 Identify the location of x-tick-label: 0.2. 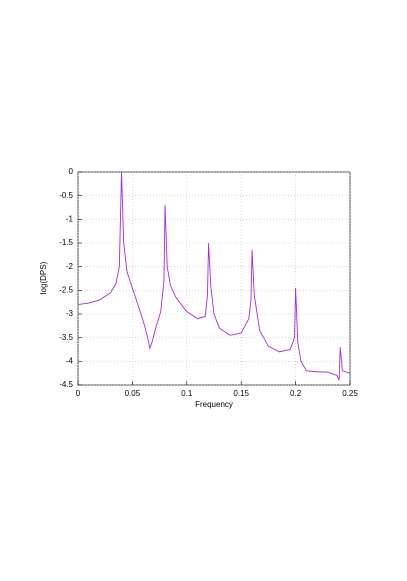
(296, 393).